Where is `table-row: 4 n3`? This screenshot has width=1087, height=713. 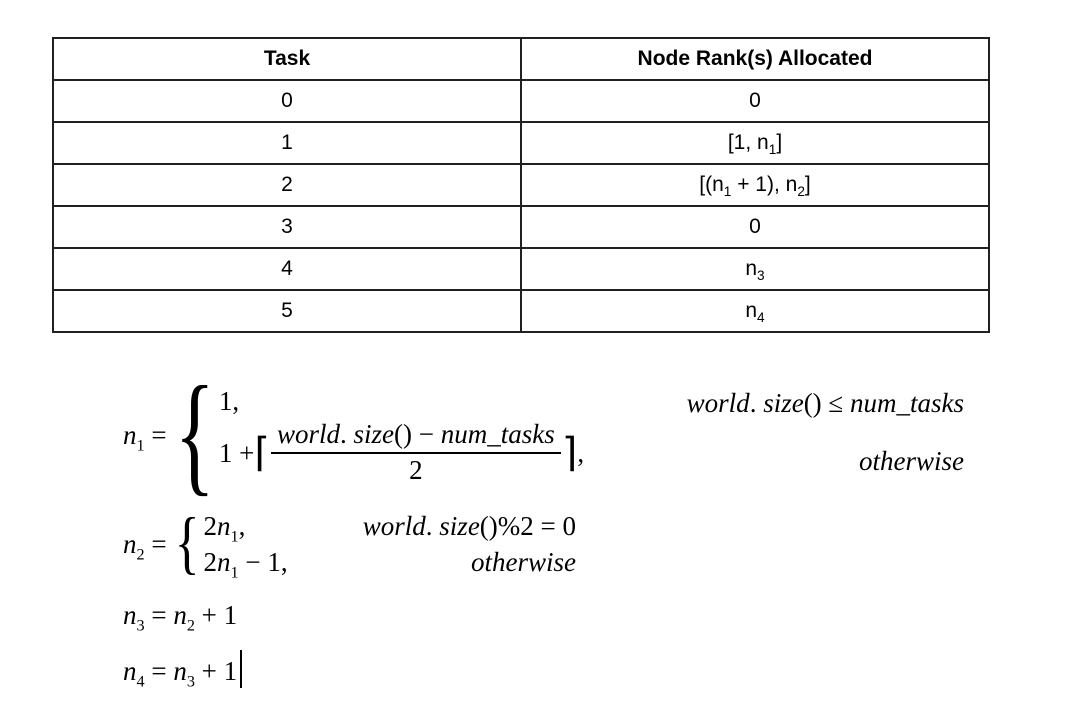
table-row: 4 n3 is located at coordinates (521, 269).